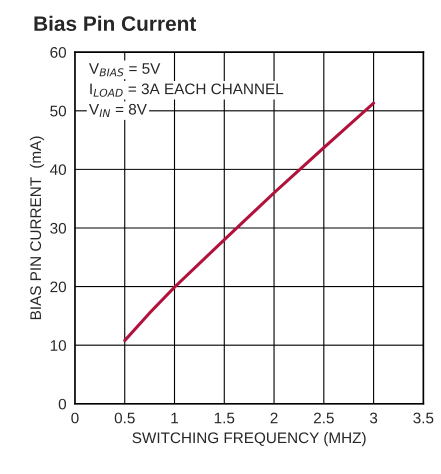  What do you see at coordinates (62, 404) in the screenshot?
I see `y-tick-label: 0` at bounding box center [62, 404].